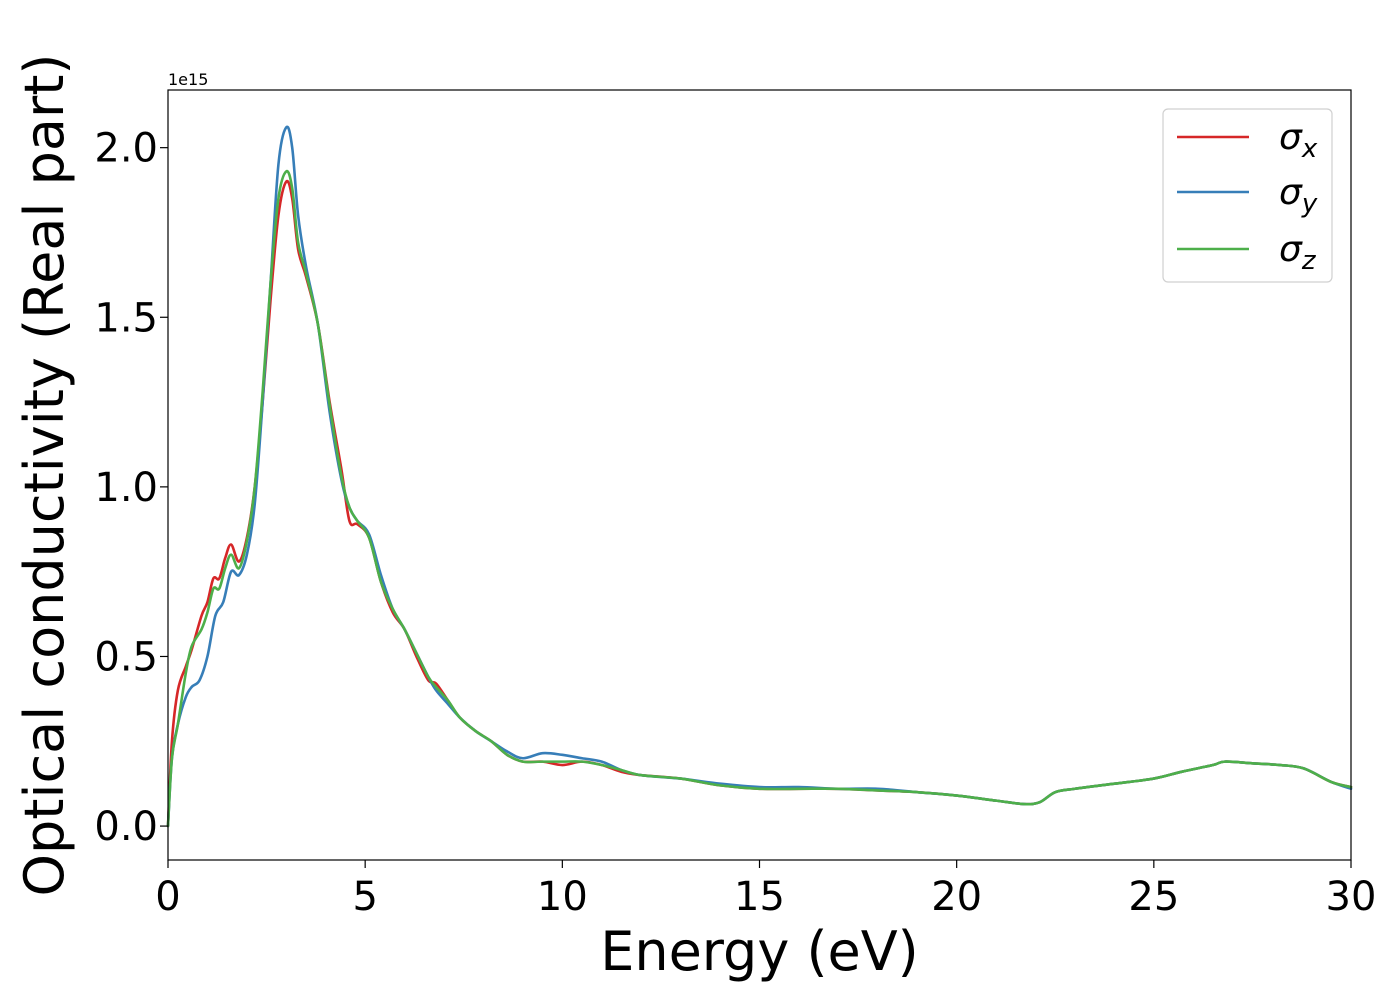  I want to click on legend-label-sigma-y: σy, so click(1298, 195).